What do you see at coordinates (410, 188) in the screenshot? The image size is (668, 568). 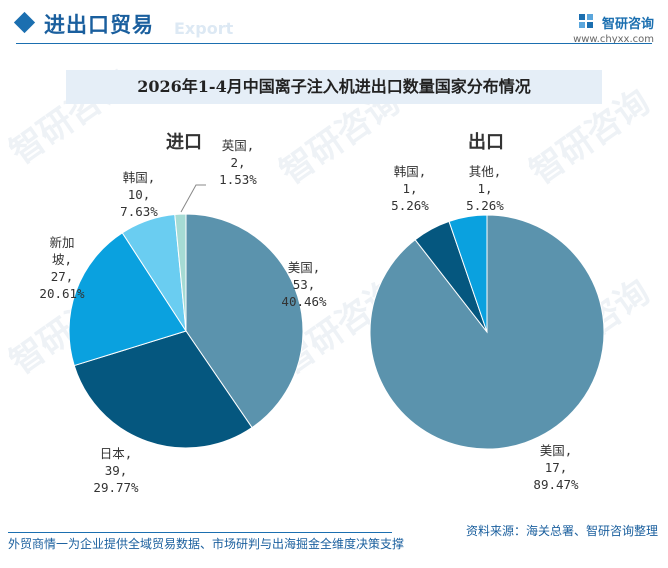 I see `slice-label: 韩国, 1, 5.26%` at bounding box center [410, 188].